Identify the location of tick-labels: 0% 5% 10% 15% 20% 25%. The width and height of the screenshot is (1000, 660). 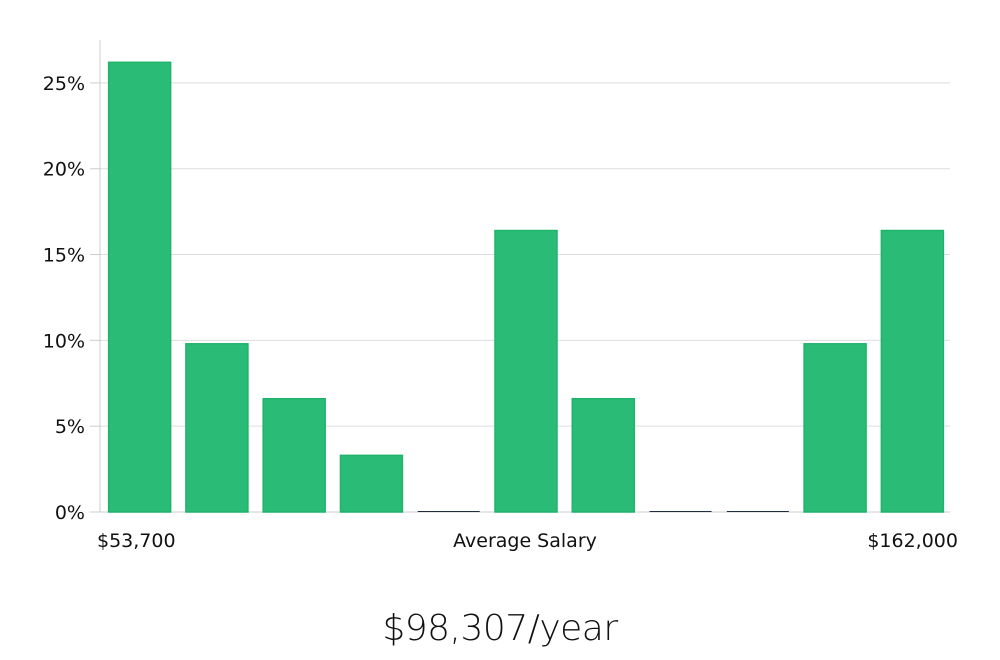
(64, 298).